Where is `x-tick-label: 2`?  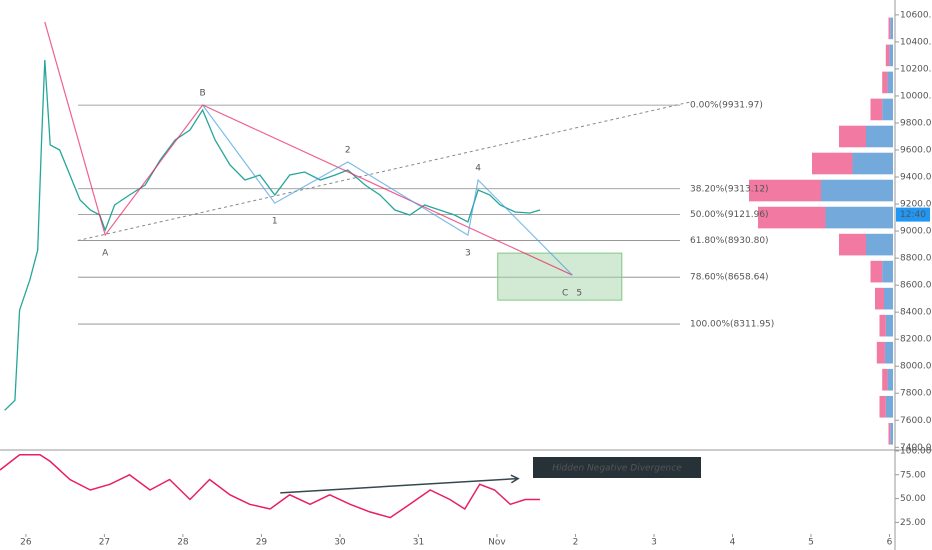 x-tick-label: 2 is located at coordinates (576, 543).